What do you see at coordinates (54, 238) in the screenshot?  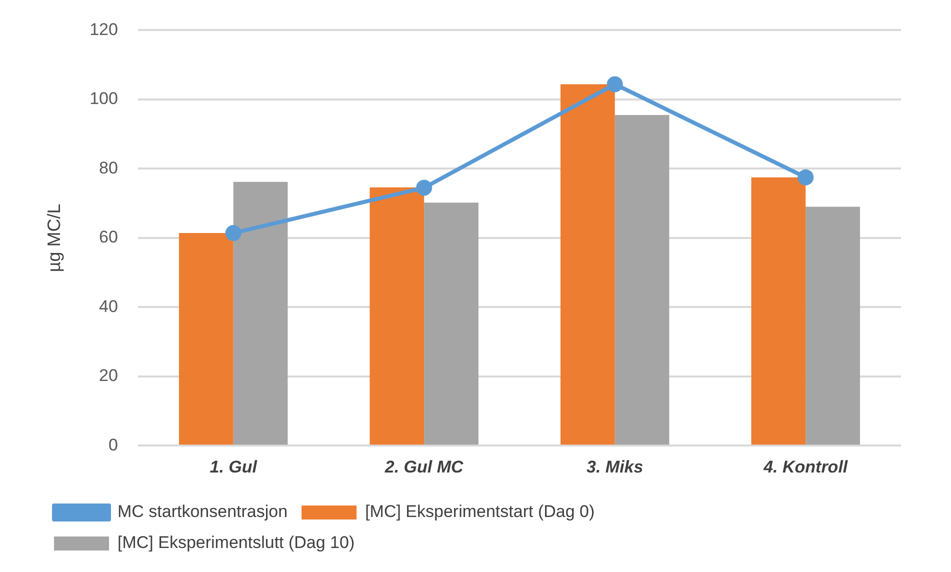 I see `y-axis-title: µg MC/L` at bounding box center [54, 238].